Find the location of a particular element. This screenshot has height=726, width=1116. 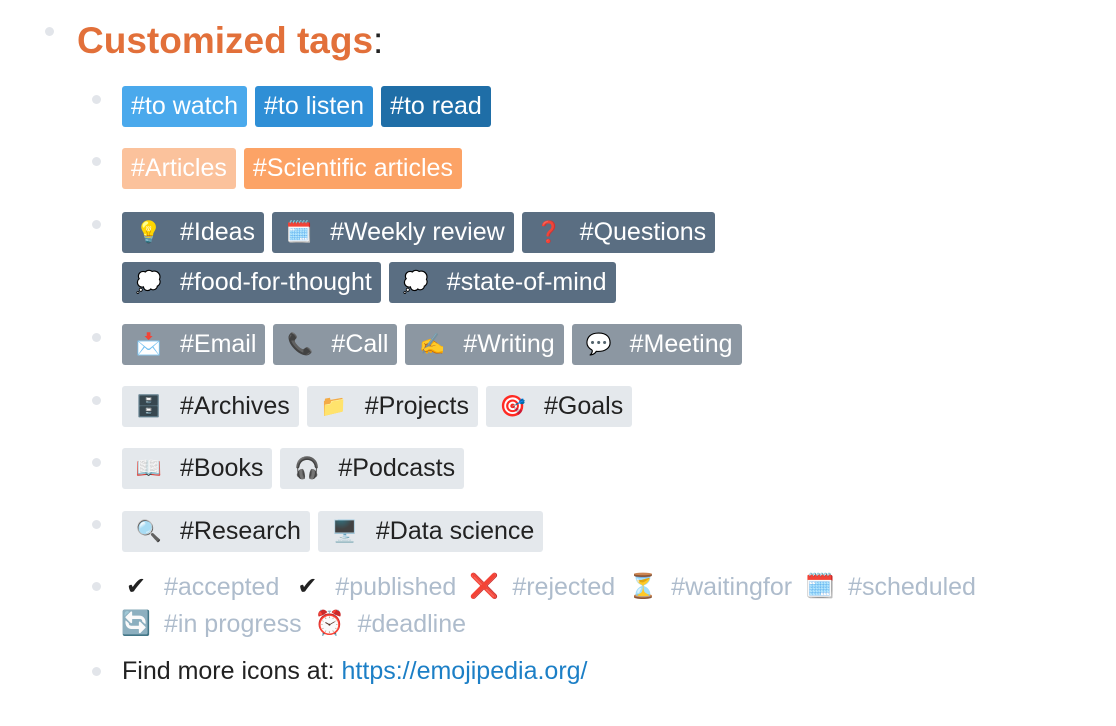

status-tag-rejected: ❌ #rejected is located at coordinates (542, 587).